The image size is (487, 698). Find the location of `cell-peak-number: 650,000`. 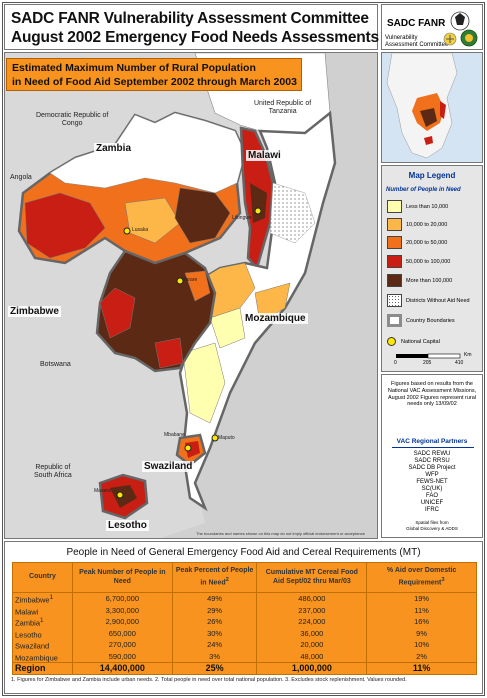

cell-peak-number: 650,000 is located at coordinates (122, 633).